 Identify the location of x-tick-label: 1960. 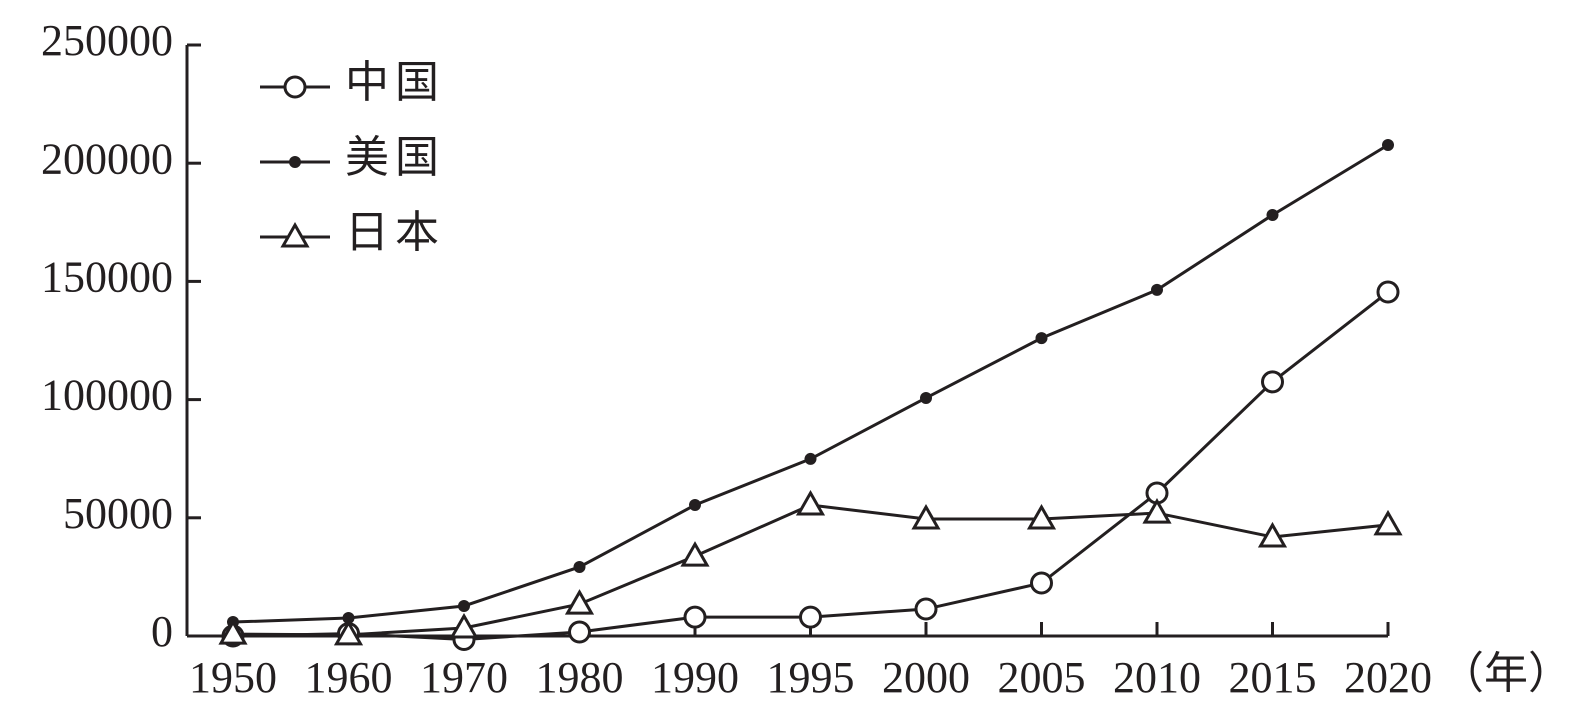
(349, 677).